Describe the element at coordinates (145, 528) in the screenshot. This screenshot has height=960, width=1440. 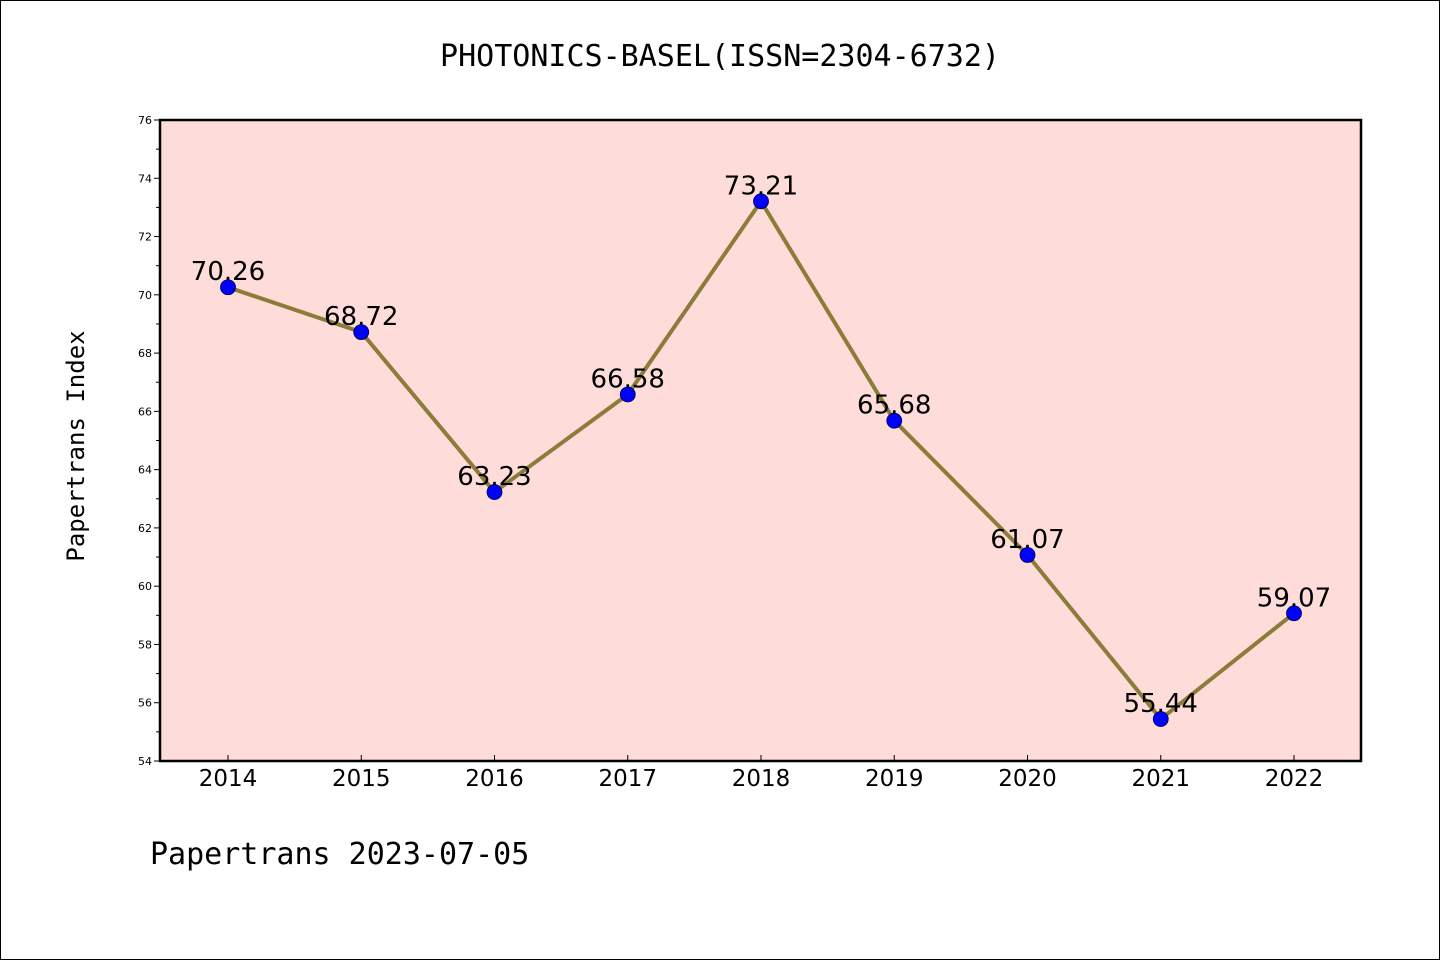
I see `y-tick-label: 62` at that location.